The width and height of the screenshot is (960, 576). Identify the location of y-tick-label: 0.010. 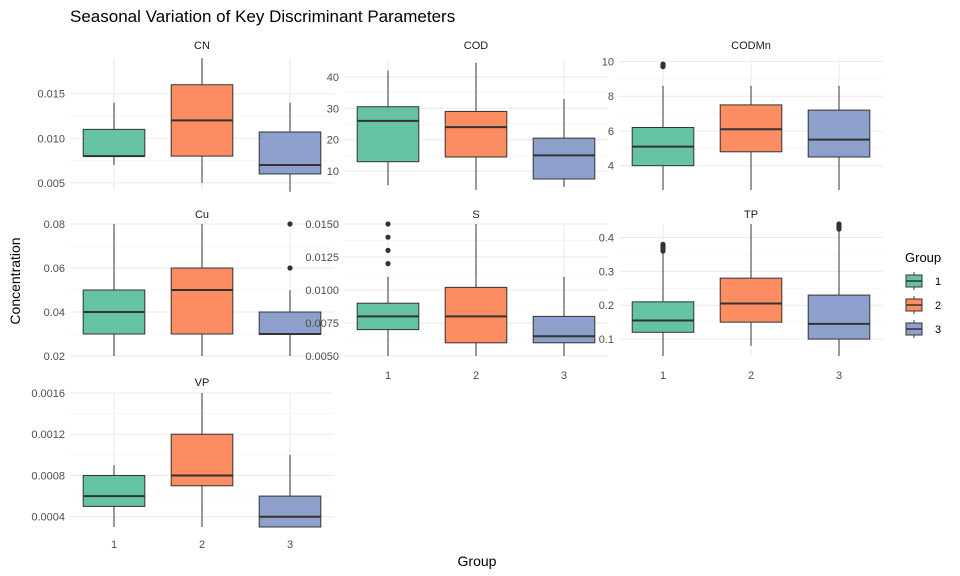
(51, 139).